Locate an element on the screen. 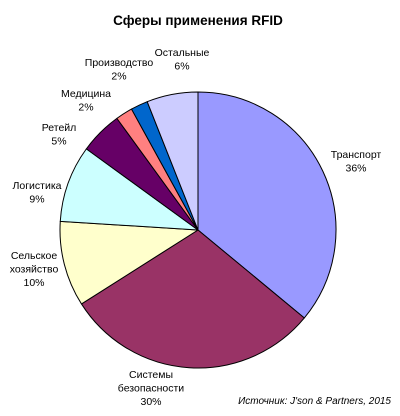 The height and width of the screenshot is (416, 400). slice-label-line: 5% is located at coordinates (58, 142).